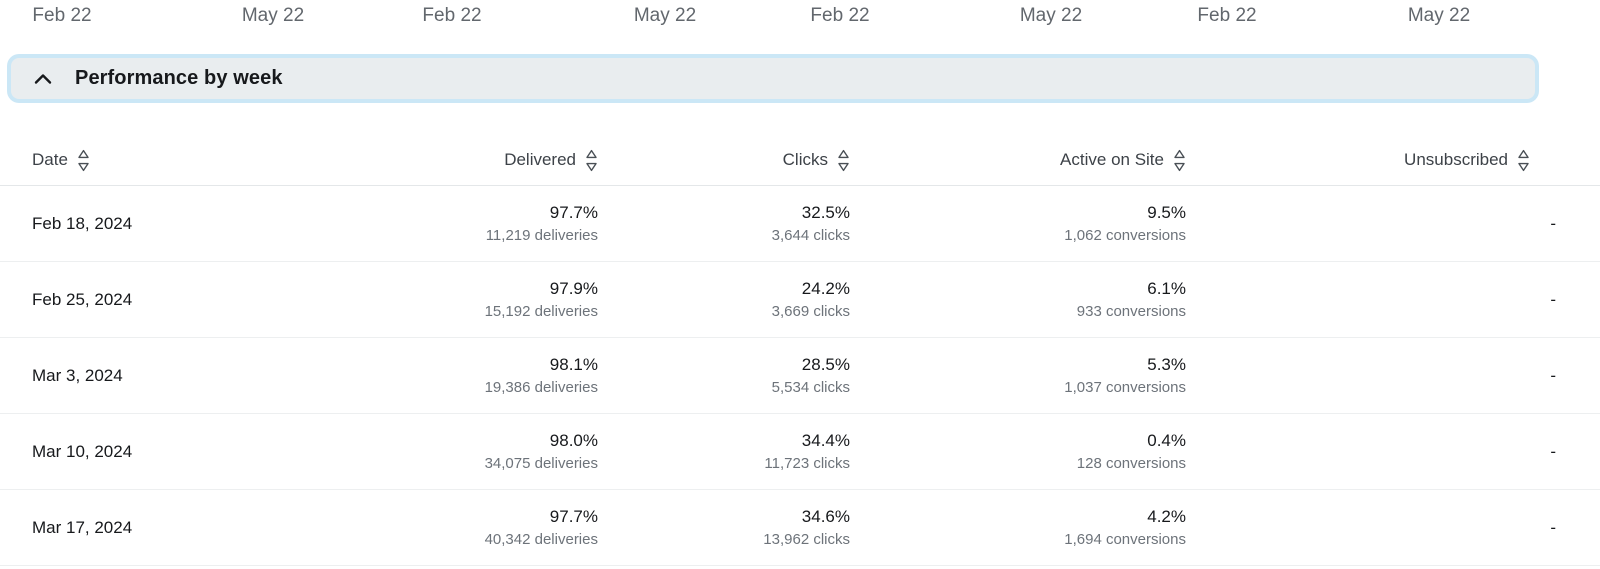 The height and width of the screenshot is (569, 1600). What do you see at coordinates (810, 235) in the screenshot?
I see `clicks-count: 3,644 clicks` at bounding box center [810, 235].